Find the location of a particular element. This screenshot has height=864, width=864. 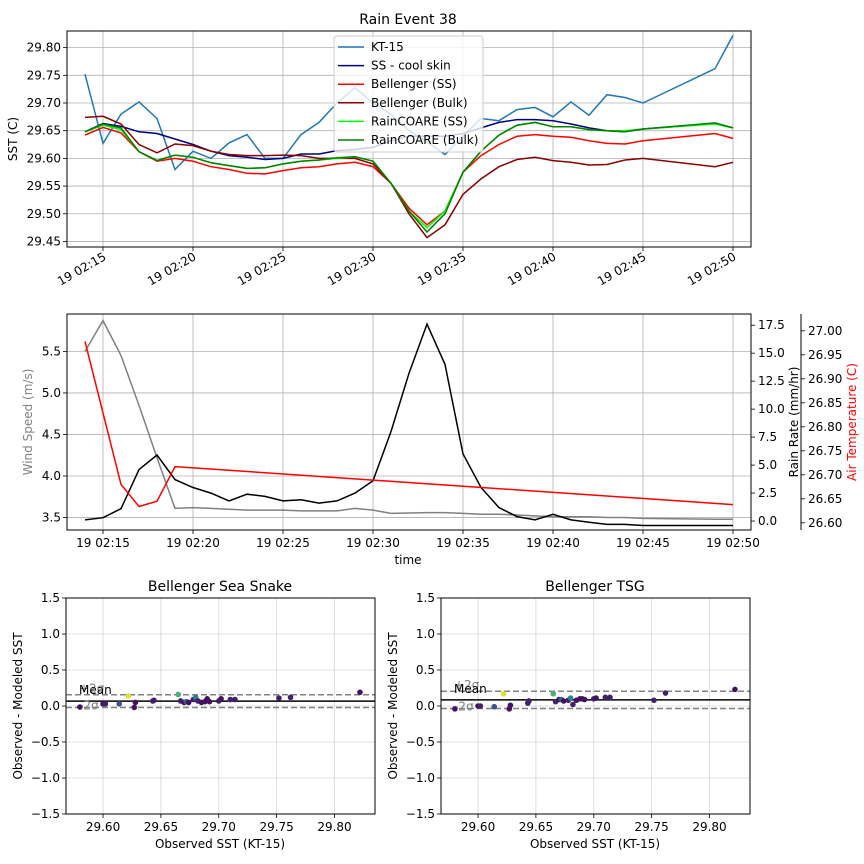

p4-xtick-label: 29.80 is located at coordinates (709, 827).